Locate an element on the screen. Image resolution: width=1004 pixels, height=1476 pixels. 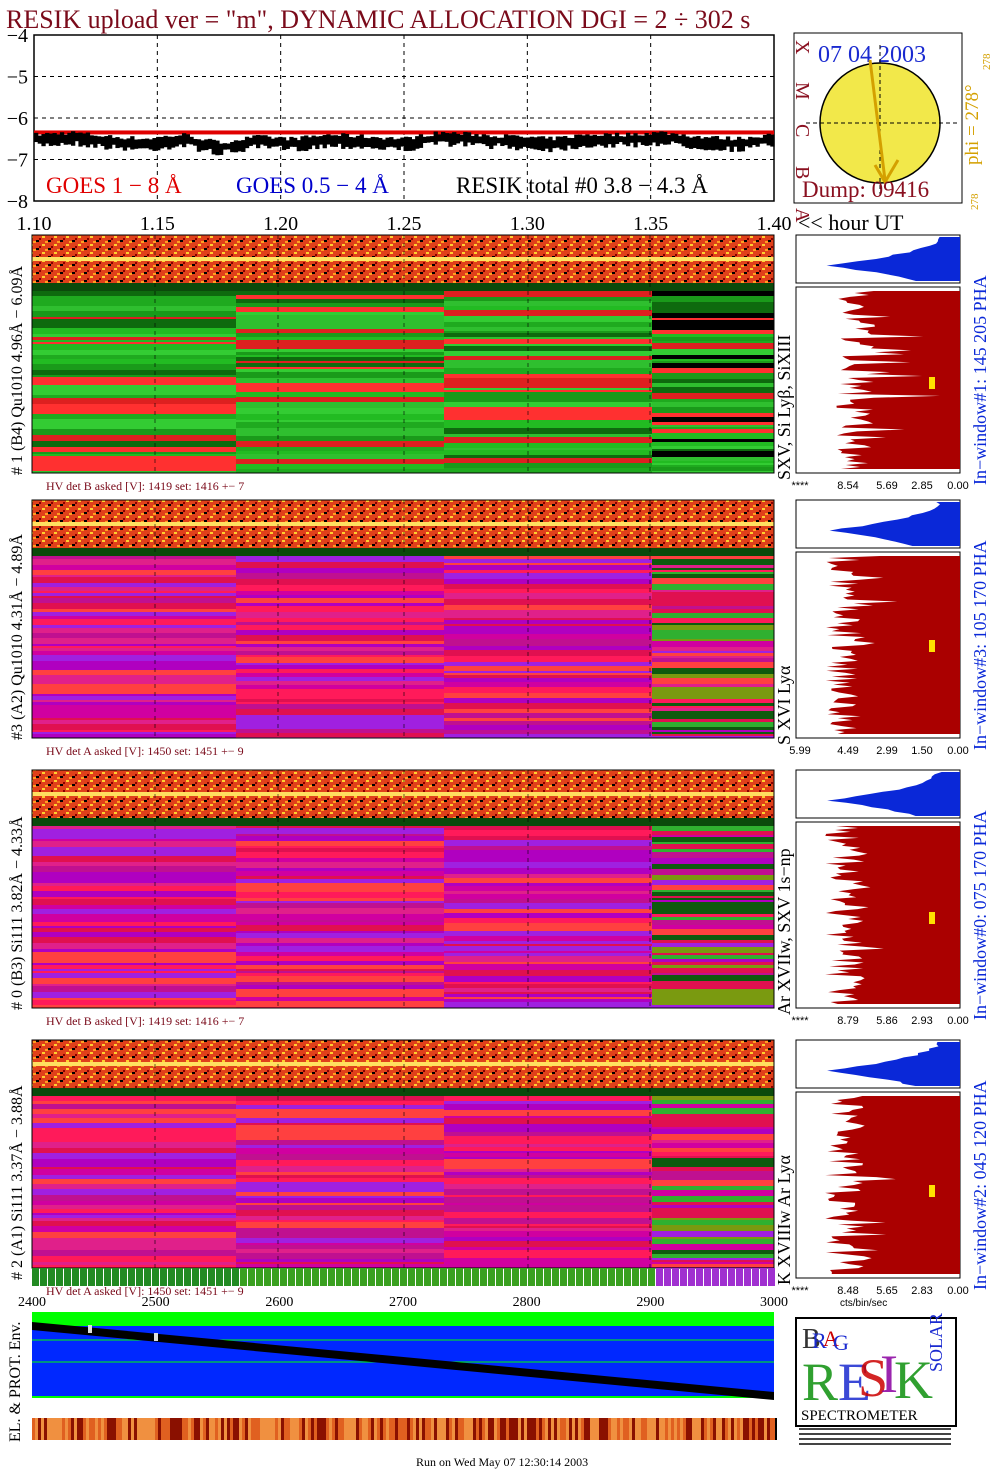
env-x-tick-label: 2600 is located at coordinates (279, 1302).